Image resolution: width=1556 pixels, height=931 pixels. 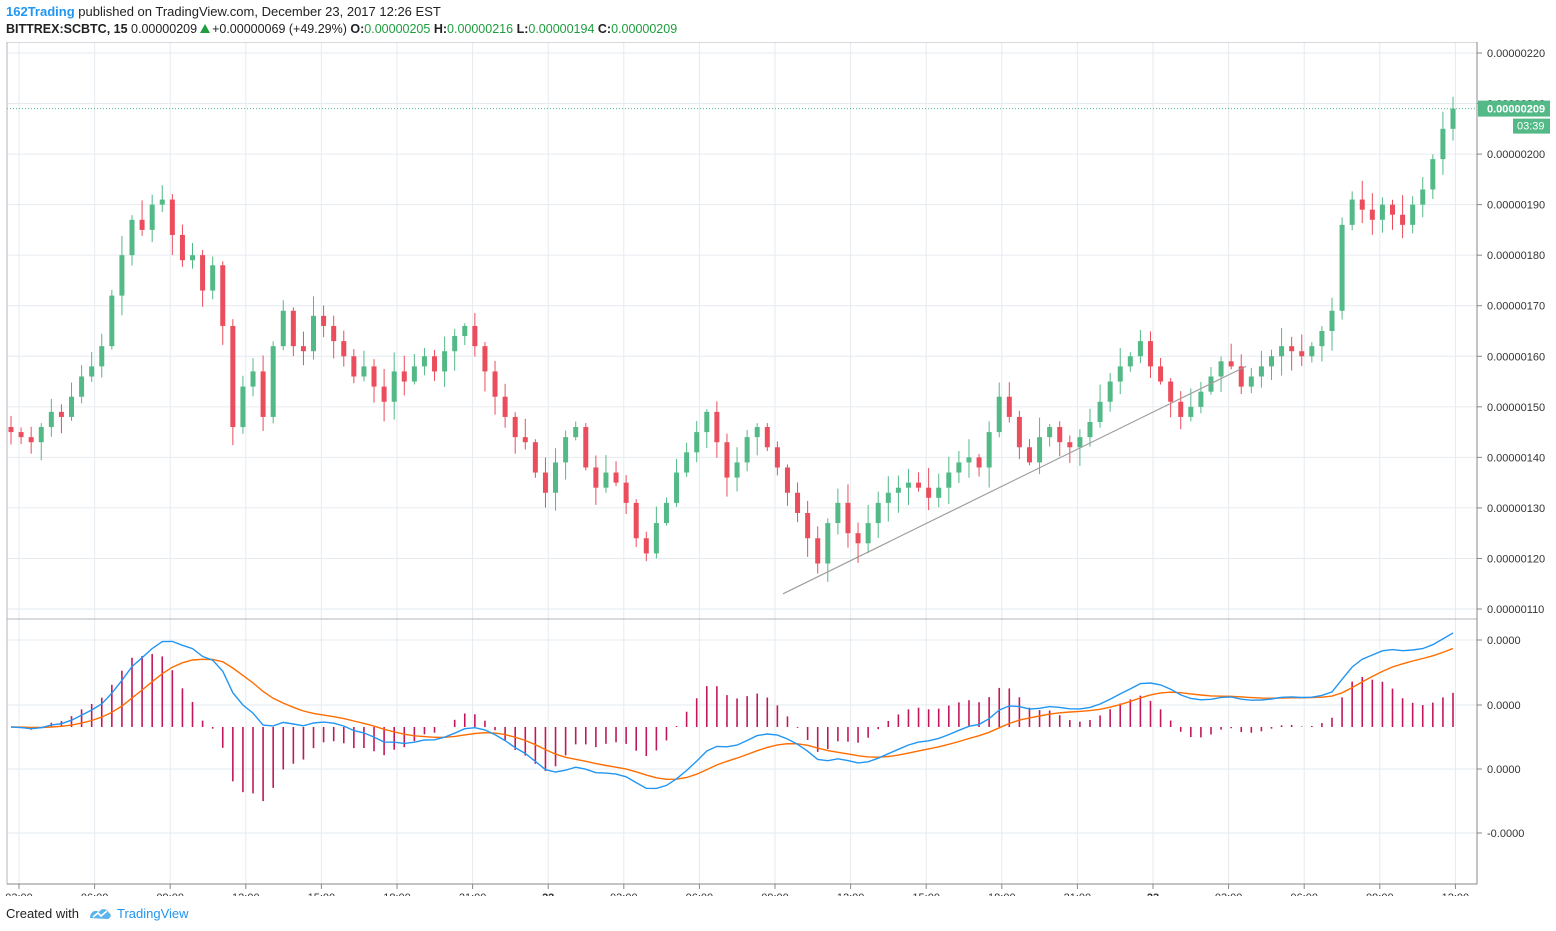 I want to click on y-tick-label: 0.00000170, so click(x=1516, y=307).